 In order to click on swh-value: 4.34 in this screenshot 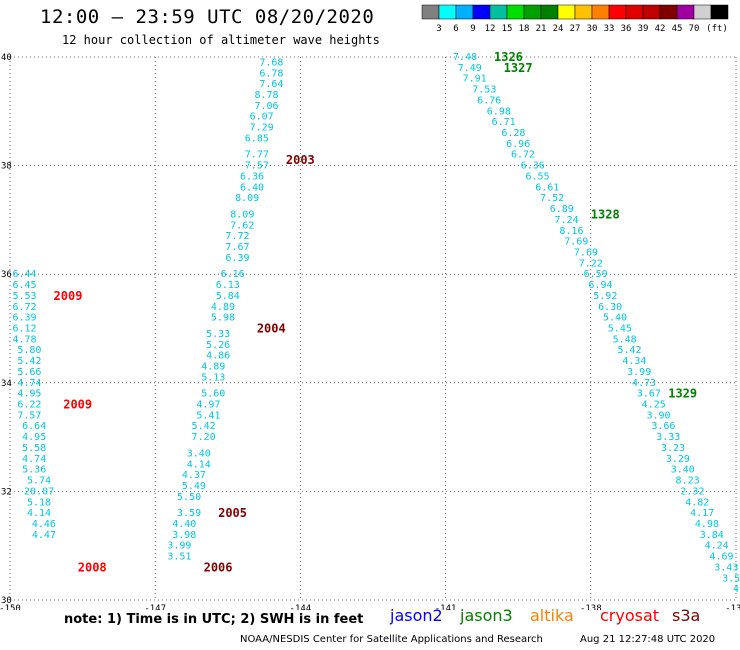, I will do `click(634, 361)`.